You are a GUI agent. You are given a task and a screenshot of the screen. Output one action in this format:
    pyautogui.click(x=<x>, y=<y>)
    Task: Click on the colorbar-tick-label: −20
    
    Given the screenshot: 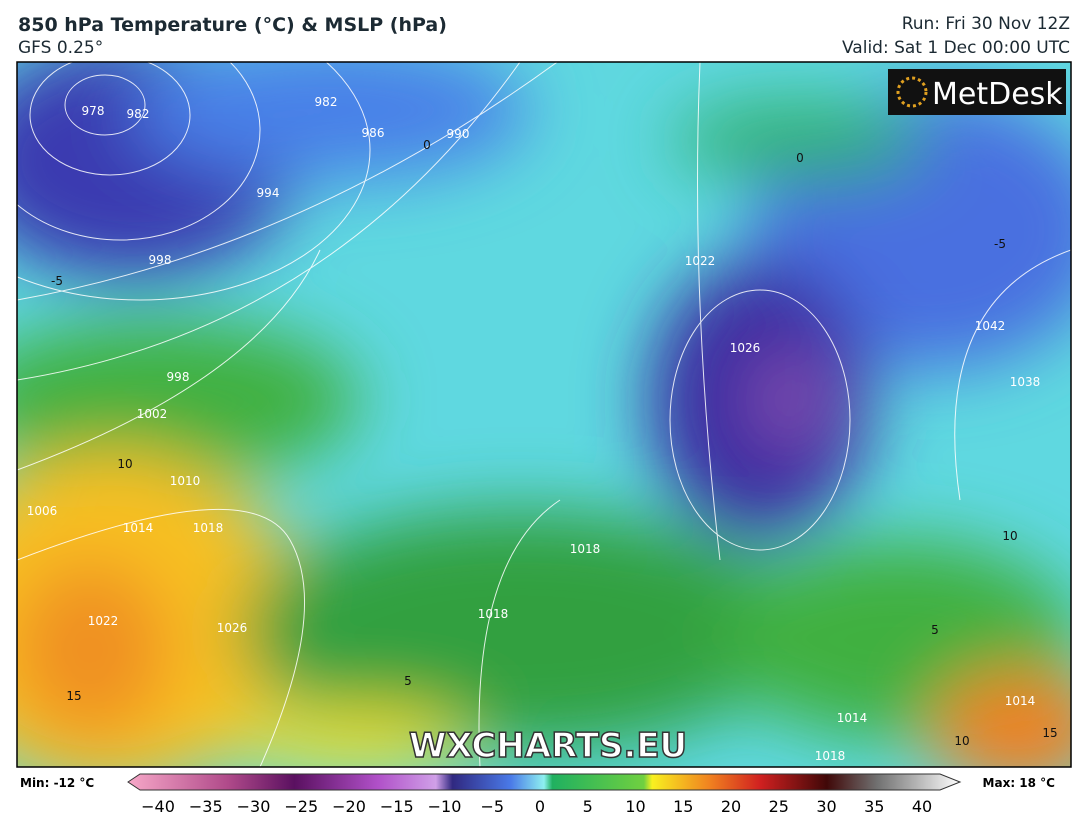 What is the action you would take?
    pyautogui.click(x=349, y=806)
    